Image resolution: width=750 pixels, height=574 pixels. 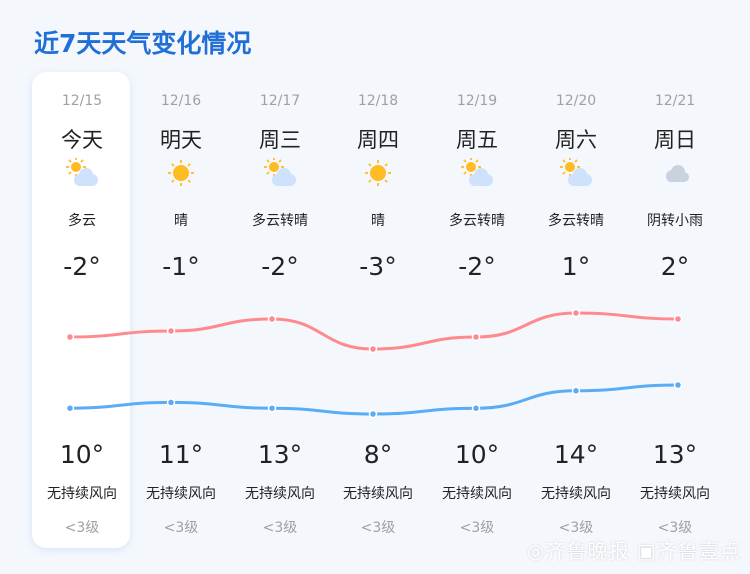 I want to click on low-temp: 1°, so click(x=576, y=266).